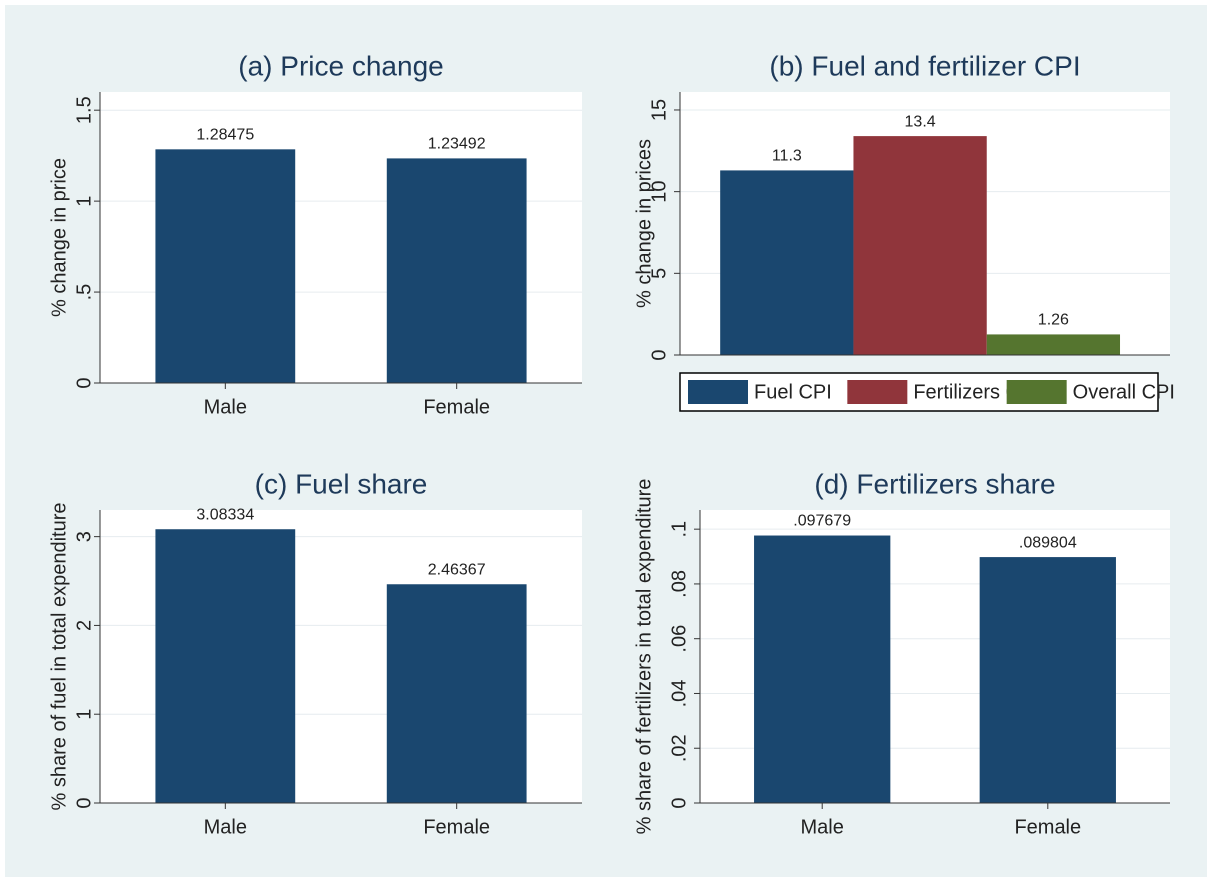 The height and width of the screenshot is (882, 1212). Describe the element at coordinates (679, 748) in the screenshot. I see `y-tick-label: .02` at that location.